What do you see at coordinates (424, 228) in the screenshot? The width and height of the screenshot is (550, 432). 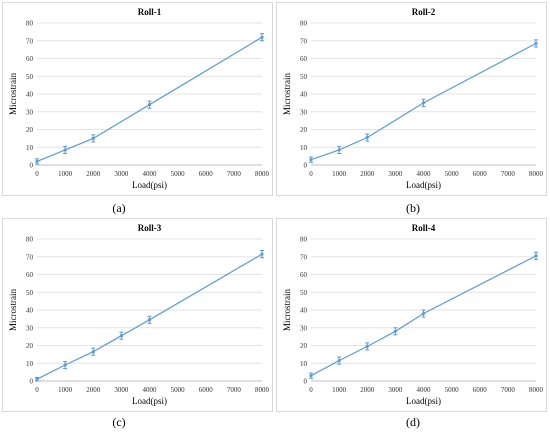 I see `chart-title: Roll-4` at bounding box center [424, 228].